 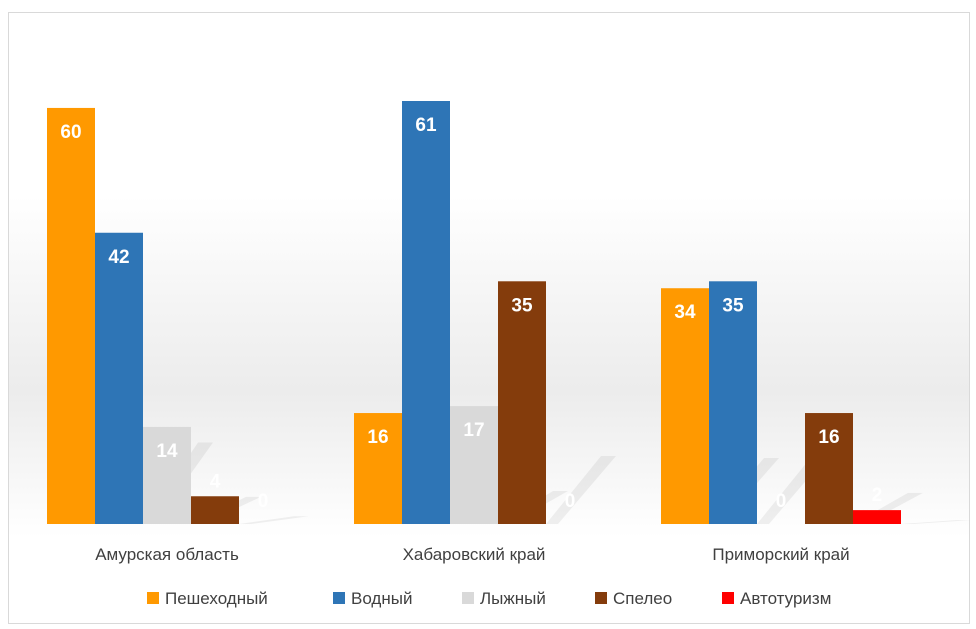 What do you see at coordinates (216, 598) in the screenshot?
I see `legend-label: Пешеходный` at bounding box center [216, 598].